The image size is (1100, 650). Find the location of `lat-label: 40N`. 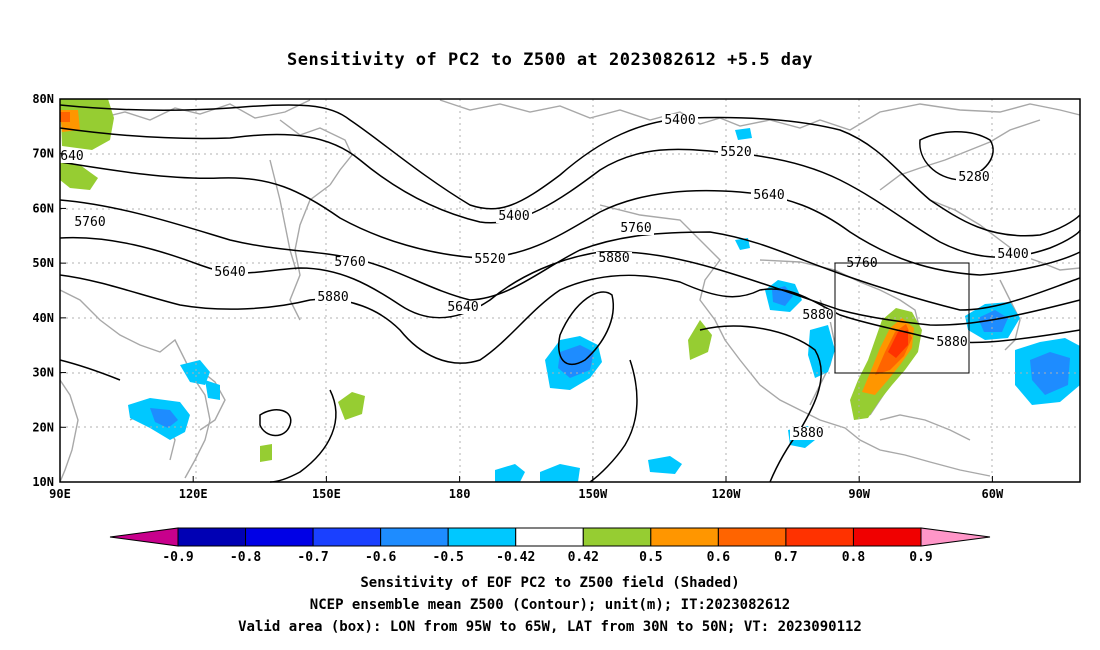

lat-label: 40N is located at coordinates (43, 318).